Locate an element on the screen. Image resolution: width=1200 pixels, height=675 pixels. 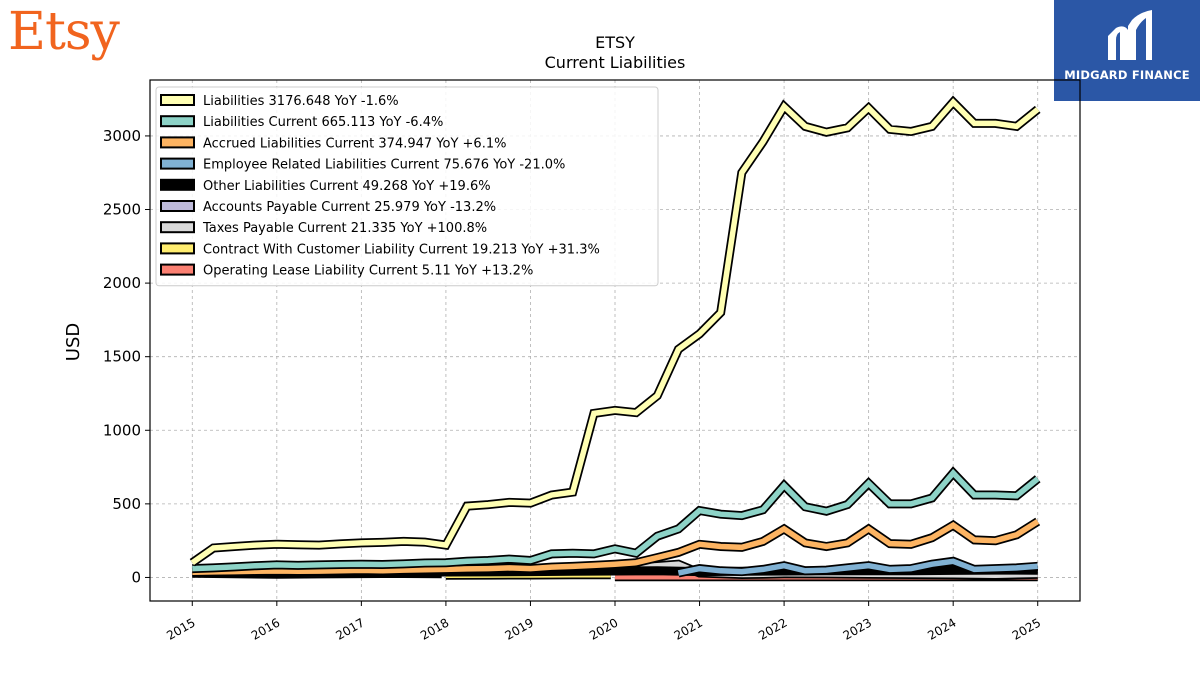
x-tick-label: 2015 is located at coordinates (180, 628).